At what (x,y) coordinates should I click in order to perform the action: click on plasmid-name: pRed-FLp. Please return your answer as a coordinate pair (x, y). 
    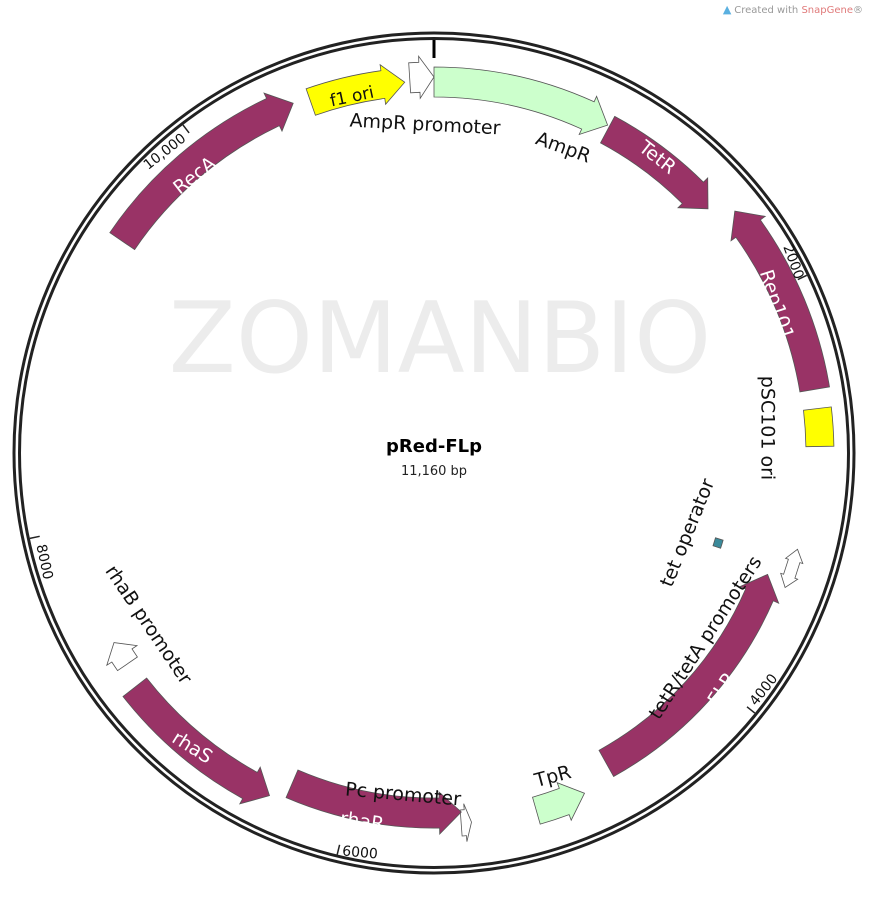
    Looking at the image, I should click on (434, 446).